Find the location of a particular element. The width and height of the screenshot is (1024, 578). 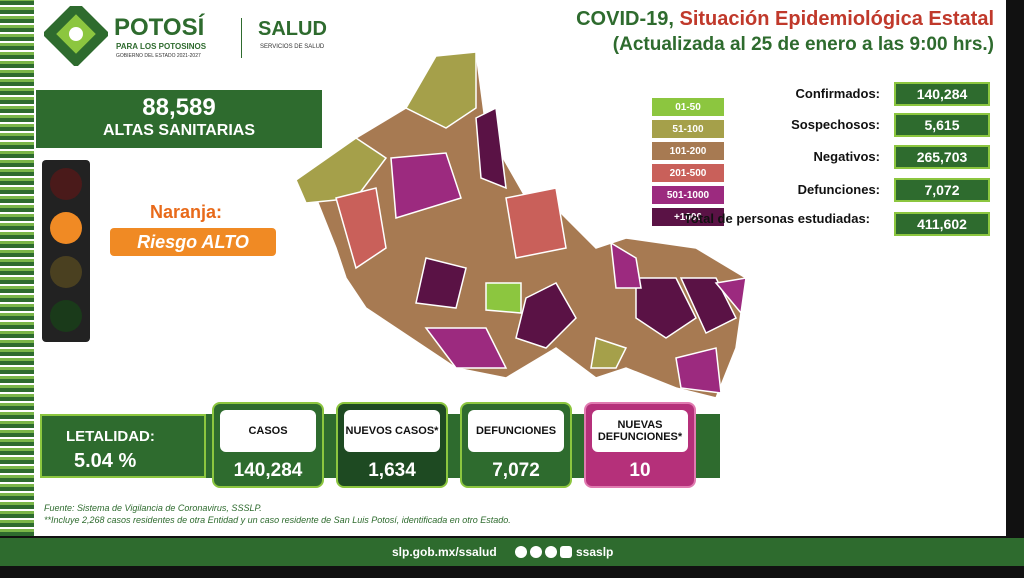

letalidad-box: LETALIDAD: 5.04 % is located at coordinates (123, 446).